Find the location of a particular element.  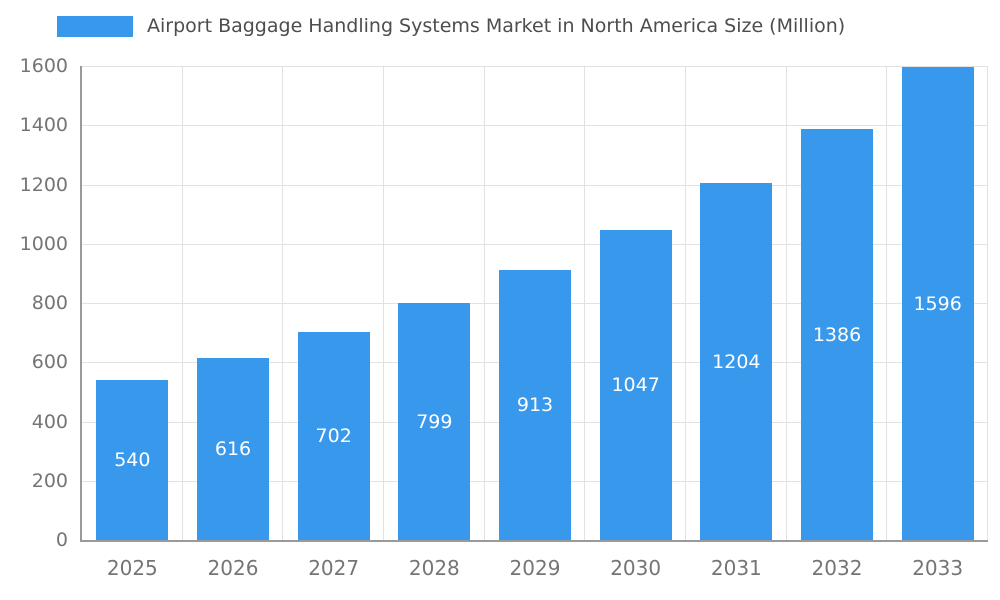

y-axis-tick-label: 1200 is located at coordinates (43, 184).